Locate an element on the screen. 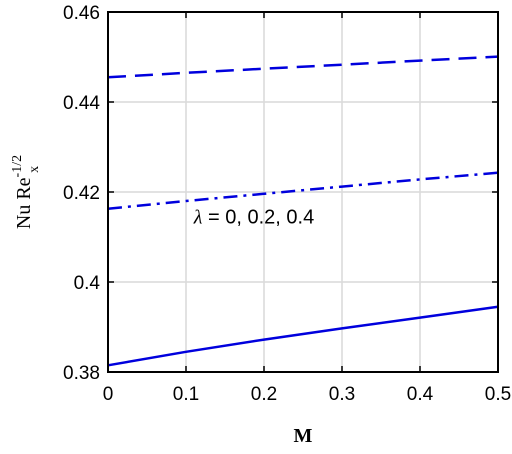 Image resolution: width=512 pixels, height=454 pixels. y-tick-label: 0.44 is located at coordinates (81, 103).